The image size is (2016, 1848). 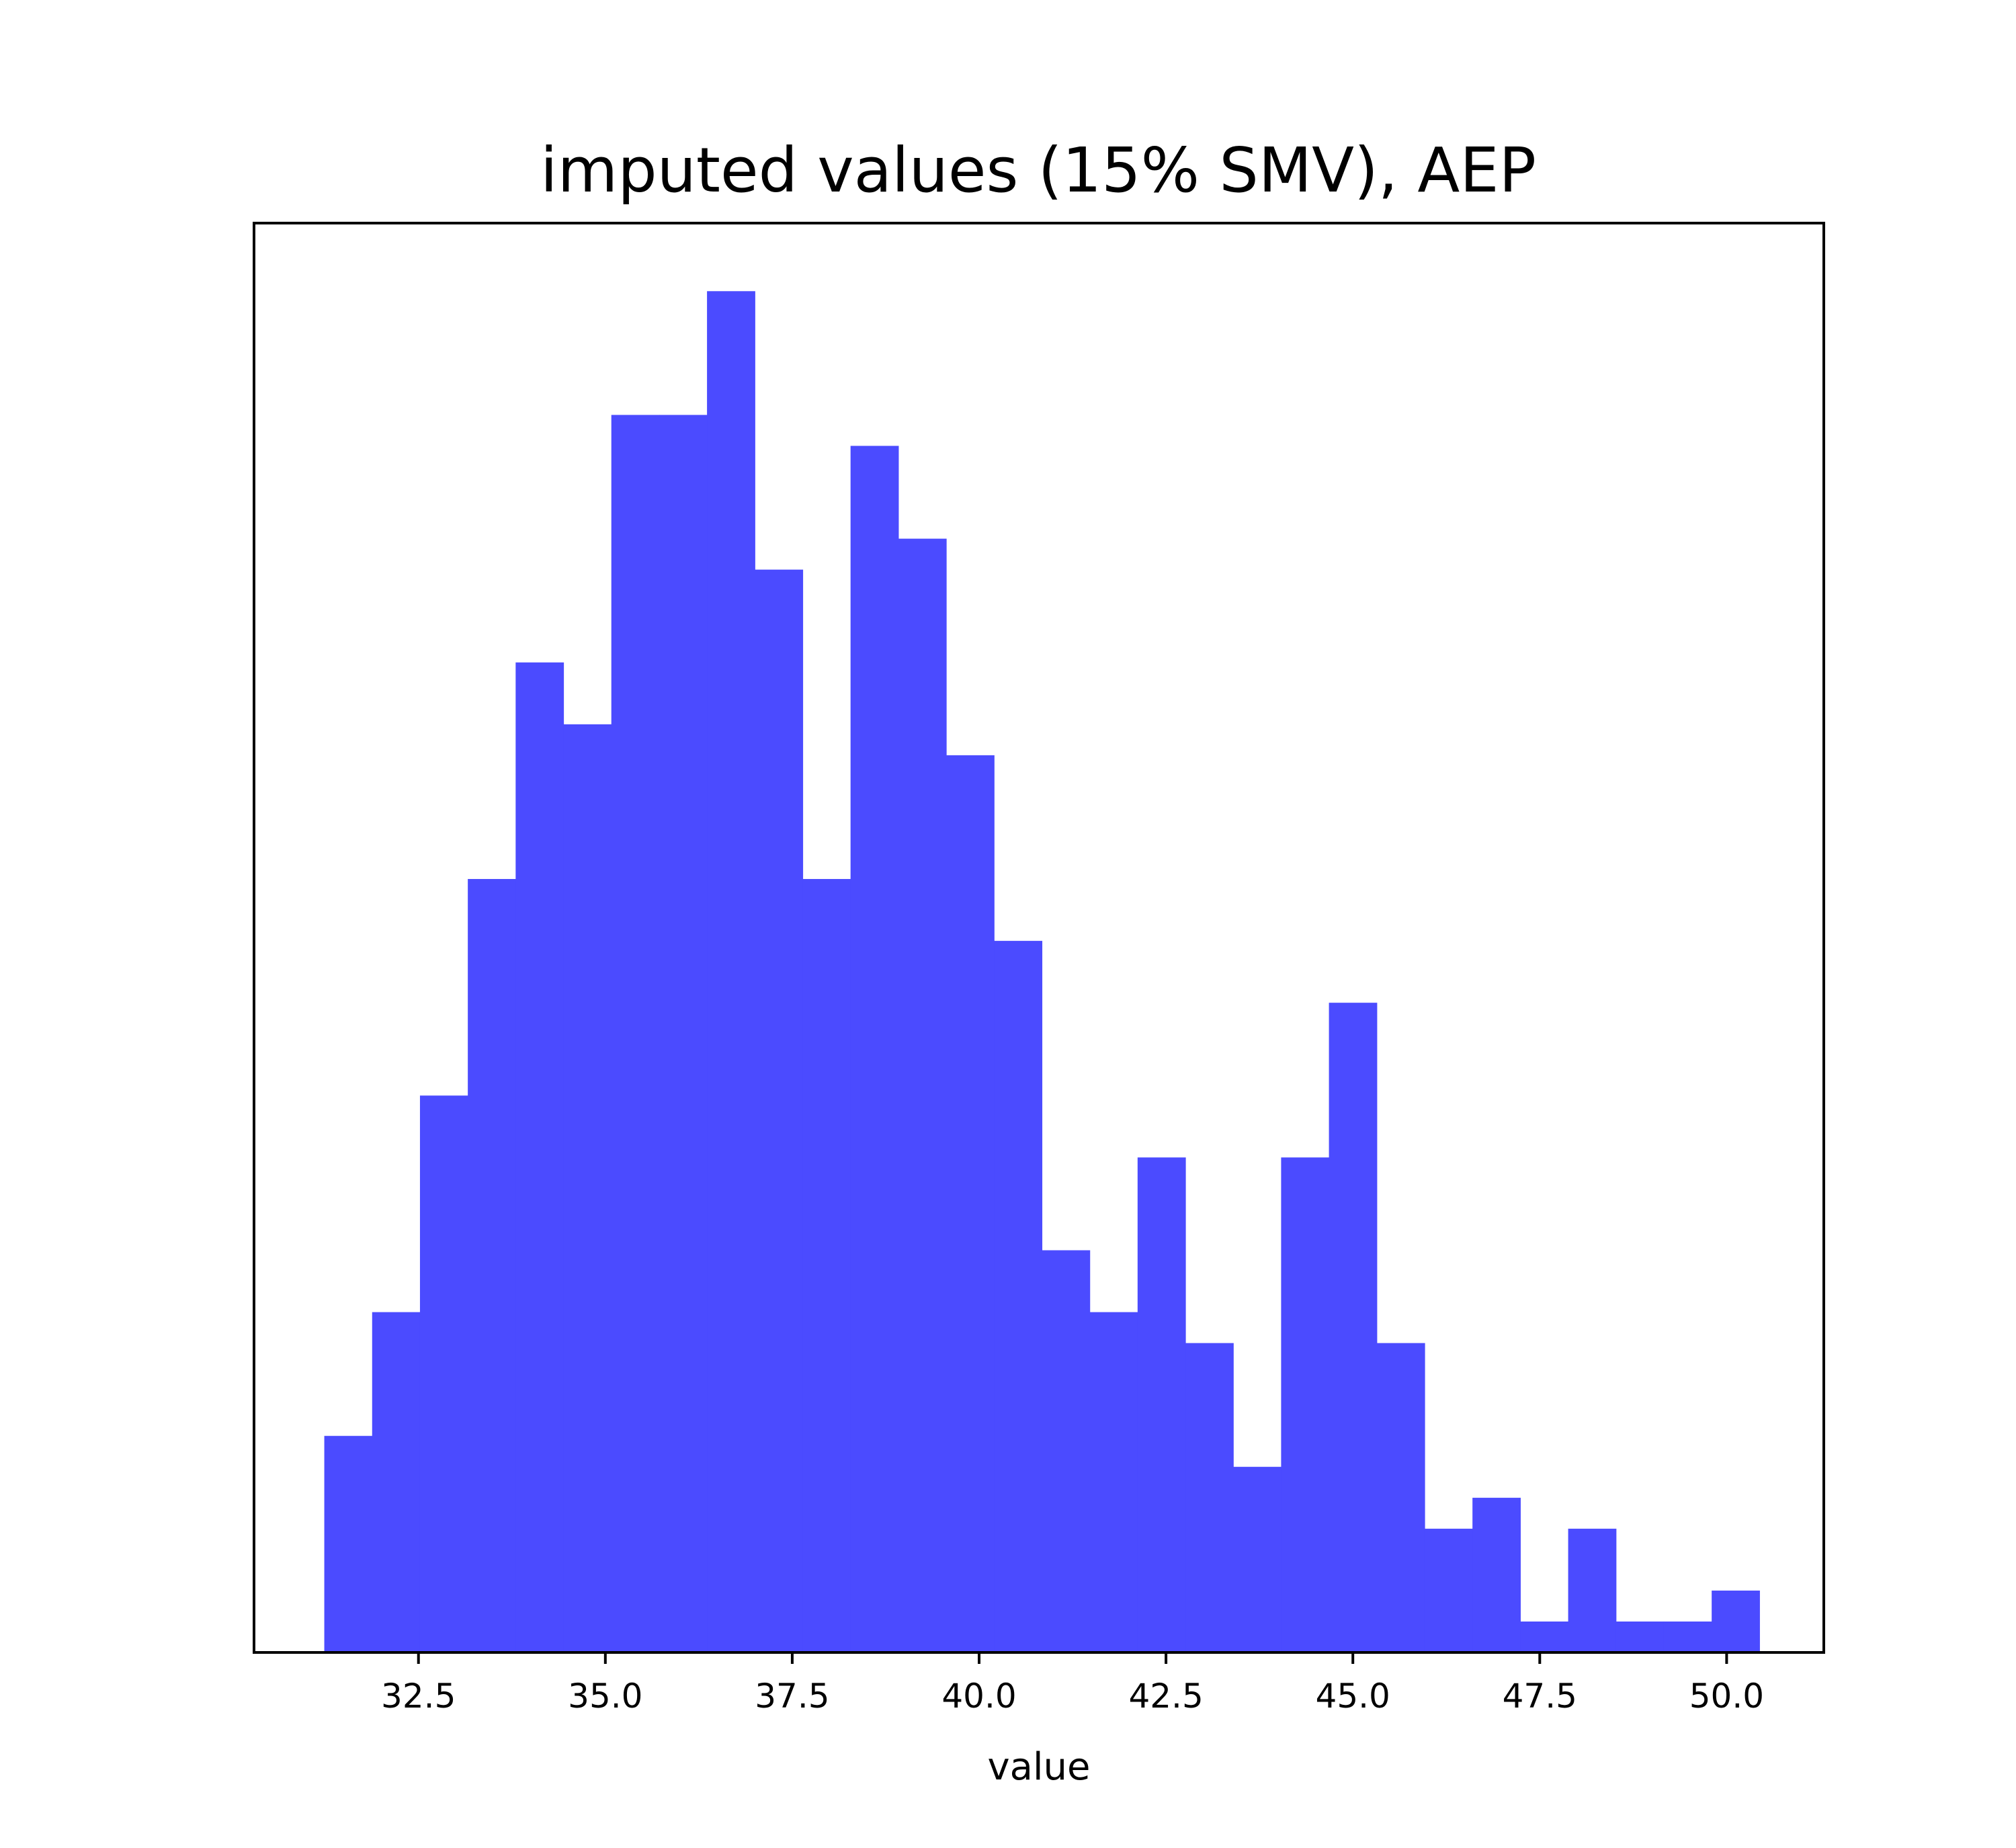 I want to click on x-tick-label: 50.0, so click(x=1726, y=1697).